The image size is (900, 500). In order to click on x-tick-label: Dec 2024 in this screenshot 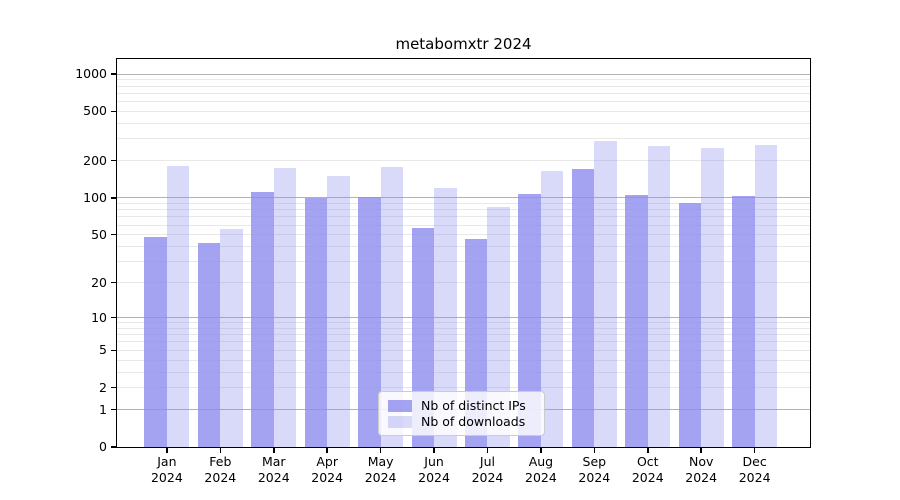, I will do `click(754, 469)`.